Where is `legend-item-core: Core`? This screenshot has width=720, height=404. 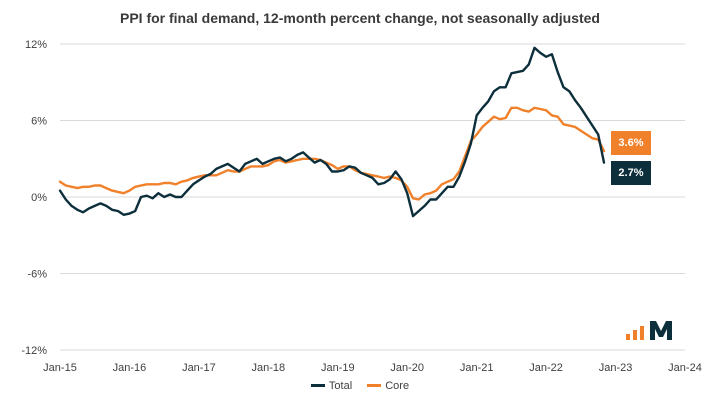 legend-item-core: Core is located at coordinates (388, 386).